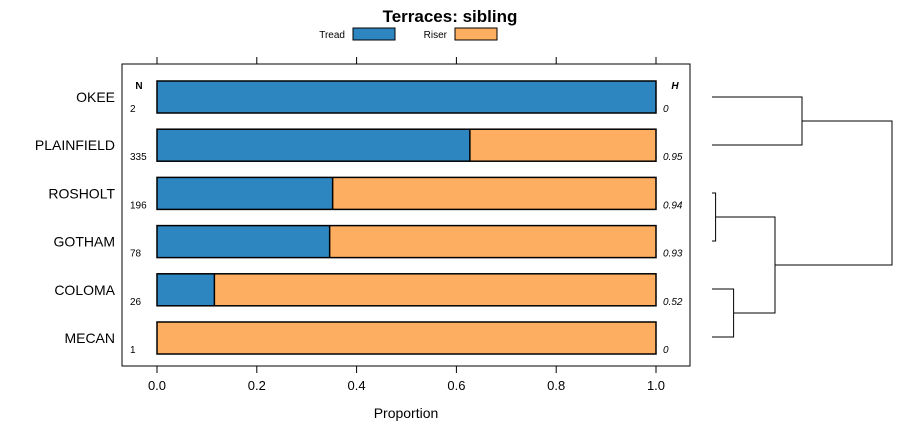 This screenshot has height=440, width=900. Describe the element at coordinates (84, 290) in the screenshot. I see `category-label: COLOMA` at that location.